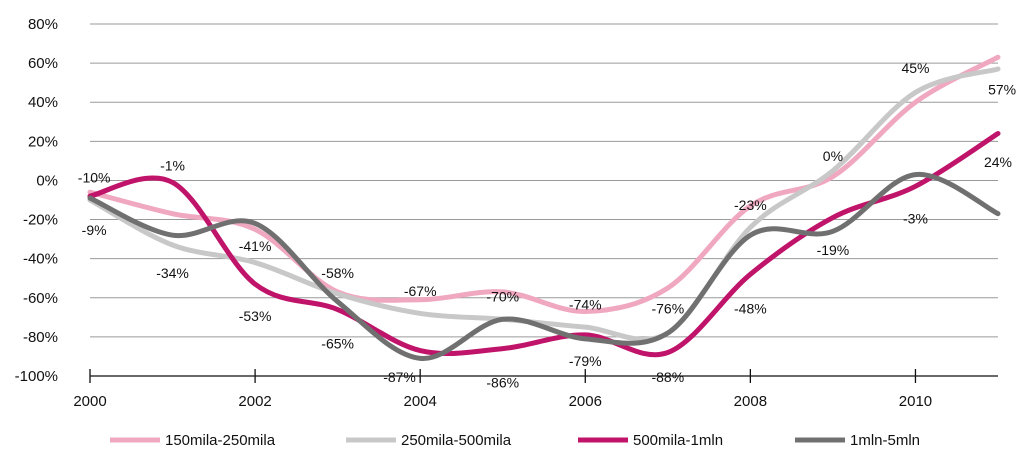 This screenshot has width=1017, height=458. Describe the element at coordinates (585, 361) in the screenshot. I see `data-label: -79%` at that location.